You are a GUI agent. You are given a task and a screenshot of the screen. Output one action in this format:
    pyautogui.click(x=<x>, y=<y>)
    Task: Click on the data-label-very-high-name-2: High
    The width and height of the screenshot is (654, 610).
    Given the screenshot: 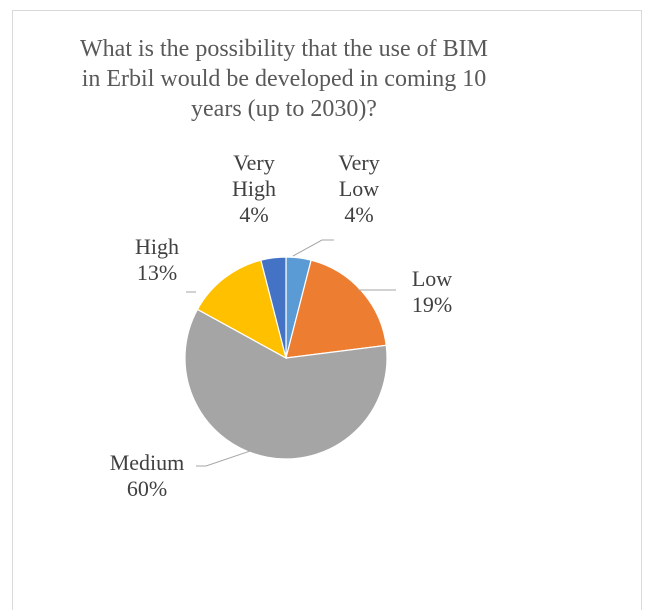 What is the action you would take?
    pyautogui.click(x=254, y=188)
    